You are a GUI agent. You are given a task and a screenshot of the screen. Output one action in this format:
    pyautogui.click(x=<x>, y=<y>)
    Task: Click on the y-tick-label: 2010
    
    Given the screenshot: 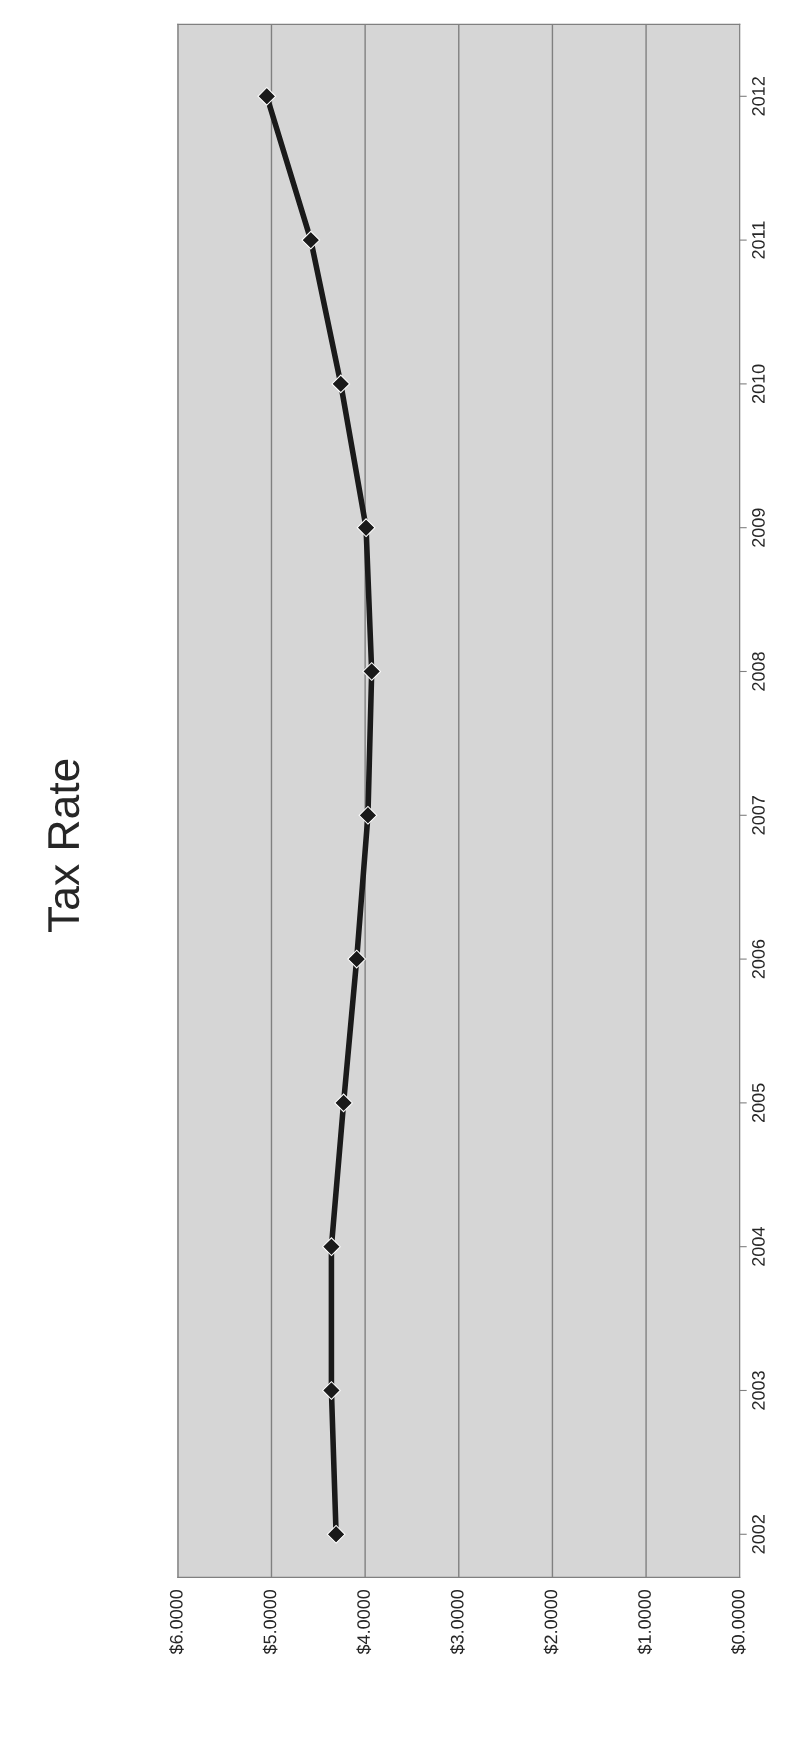 What is the action you would take?
    pyautogui.click(x=758, y=384)
    